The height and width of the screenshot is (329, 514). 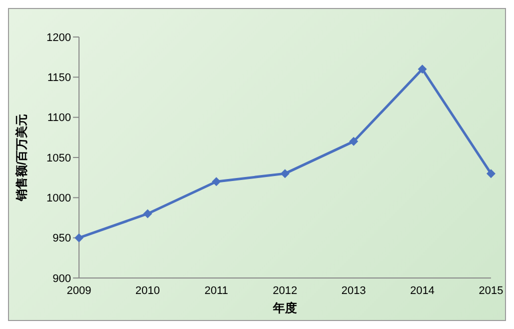 What do you see at coordinates (58, 38) in the screenshot?
I see `y-tick-label: 1200` at bounding box center [58, 38].